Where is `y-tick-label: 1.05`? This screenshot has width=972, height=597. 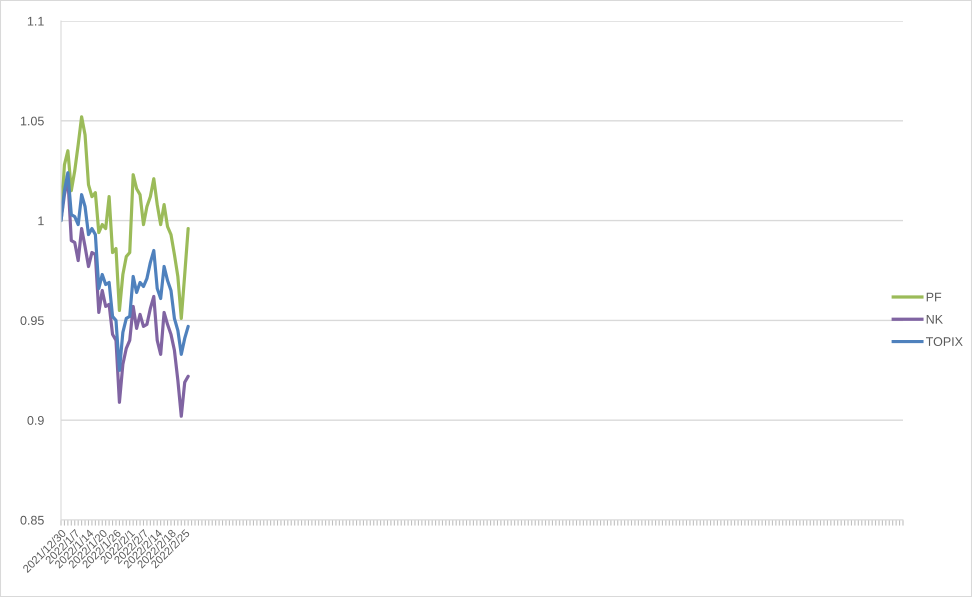 y-tick-label: 1.05 is located at coordinates (32, 121).